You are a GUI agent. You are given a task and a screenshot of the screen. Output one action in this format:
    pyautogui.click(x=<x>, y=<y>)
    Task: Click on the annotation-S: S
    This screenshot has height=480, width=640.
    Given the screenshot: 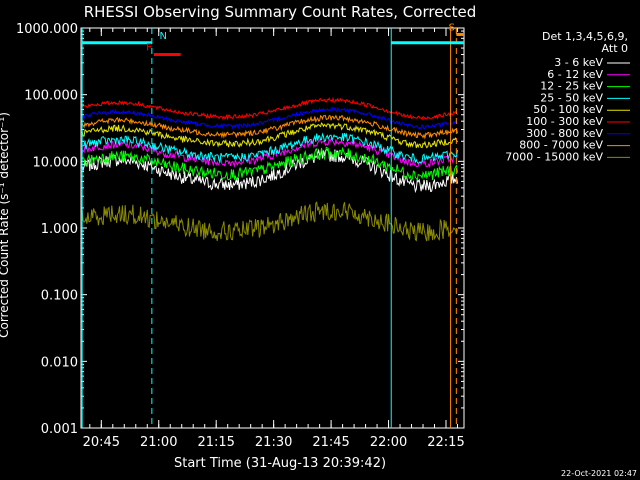 What is the action you would take?
    pyautogui.click(x=452, y=27)
    